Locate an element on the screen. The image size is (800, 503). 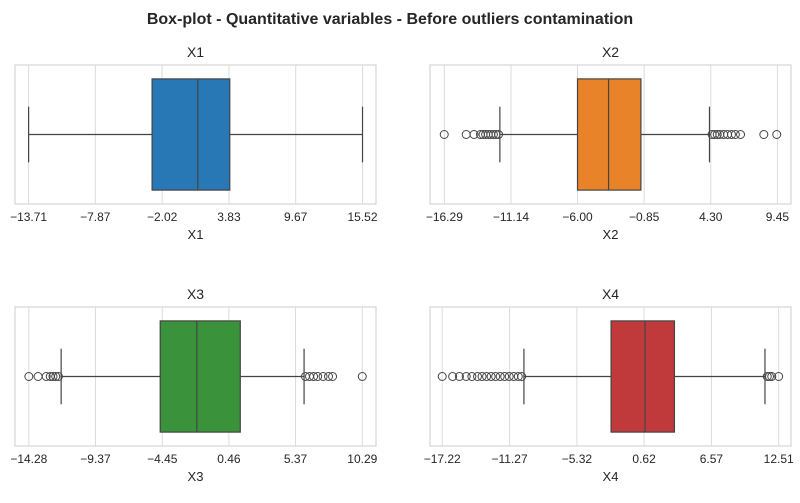
tick-label: 9.67 is located at coordinates (296, 217).